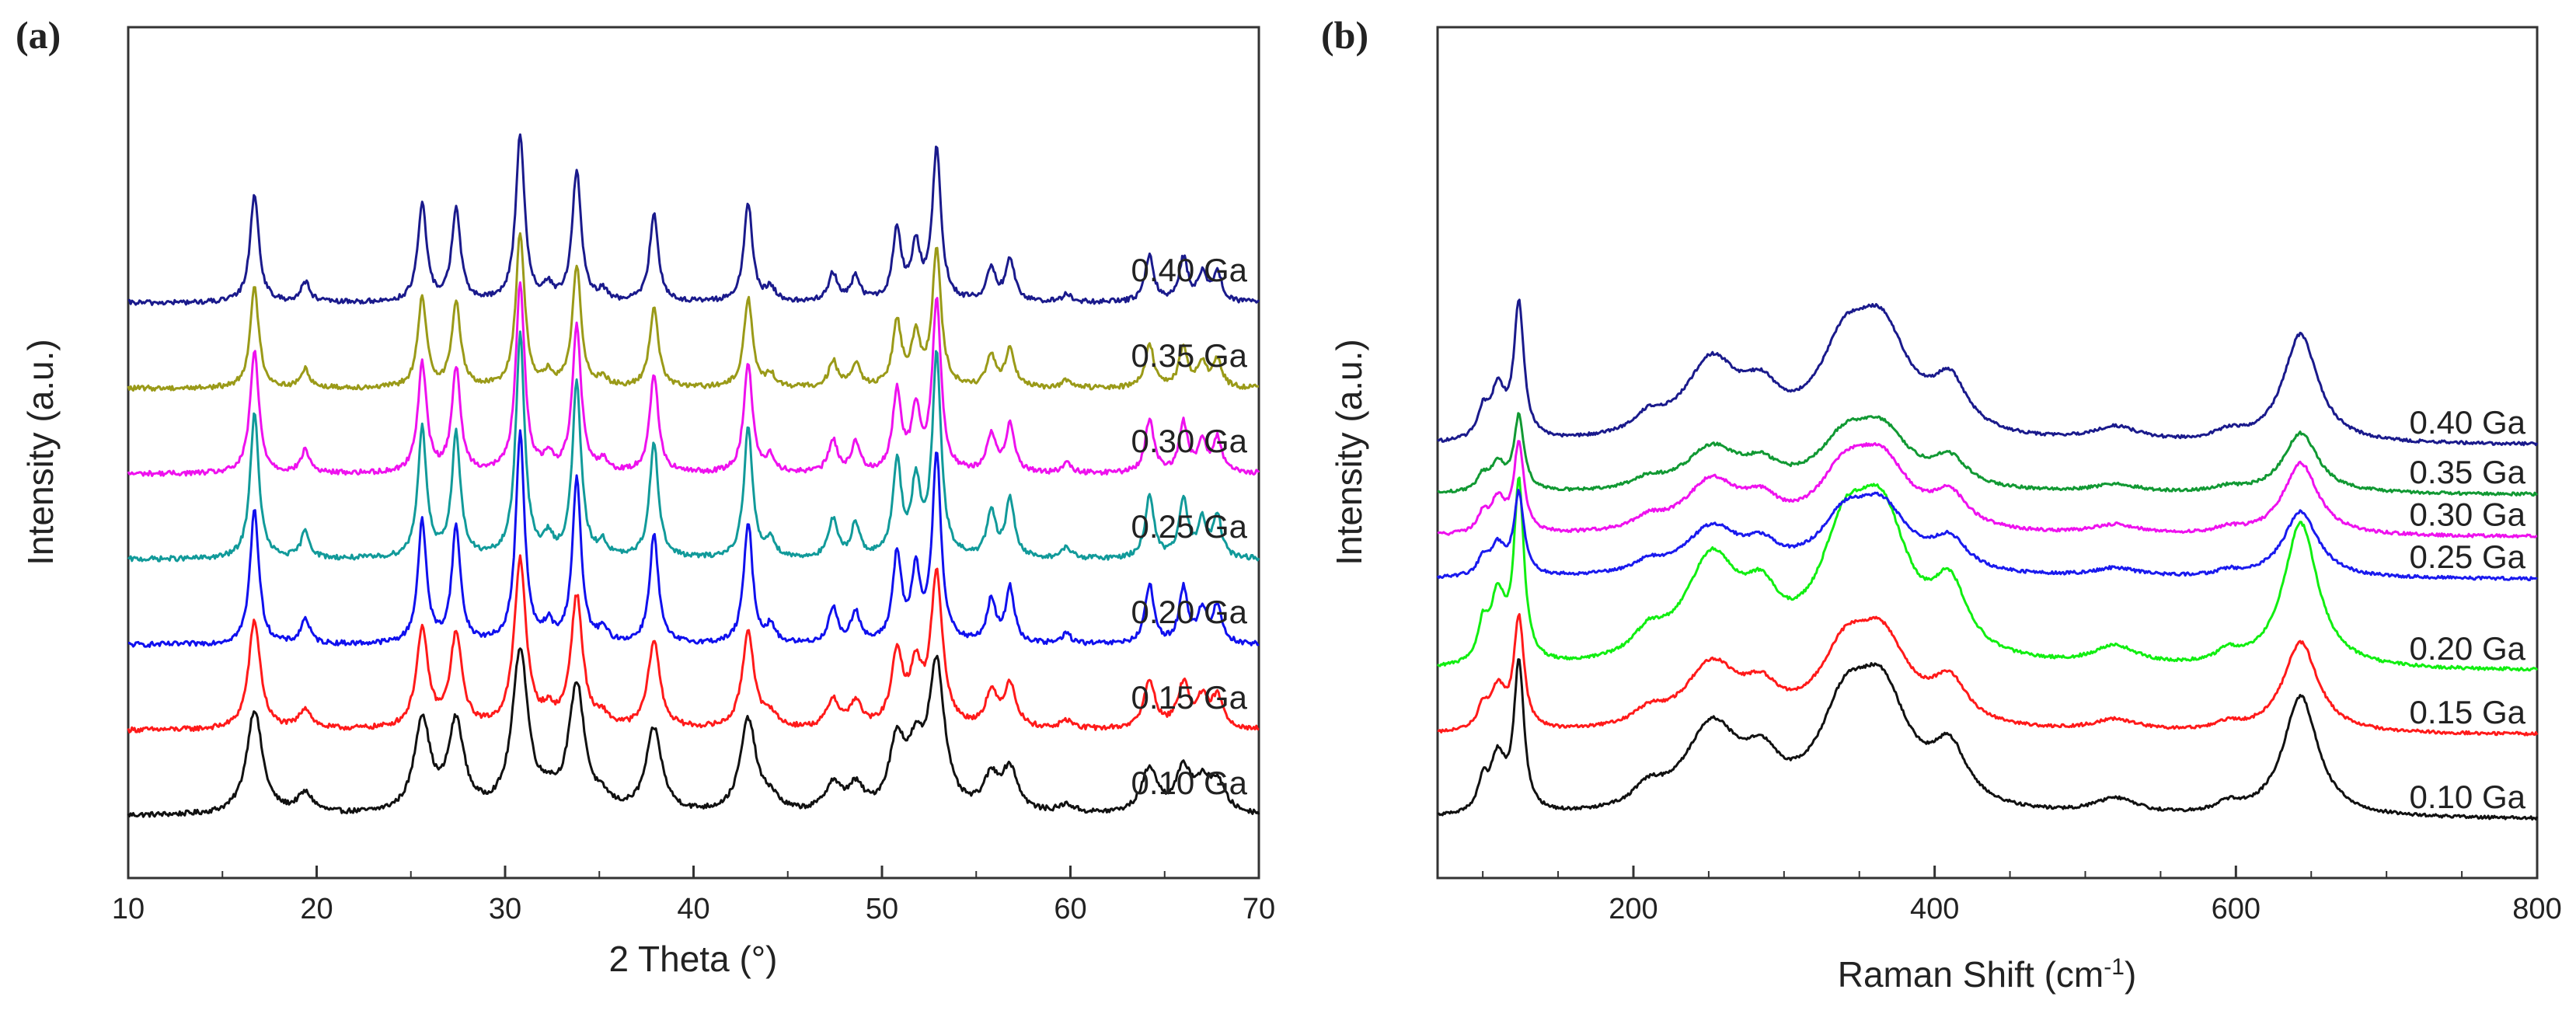 Image resolution: width=2576 pixels, height=1014 pixels. Describe the element at coordinates (693, 959) in the screenshot. I see `panel-a-x-axis-title: 2 Theta (°)` at that location.